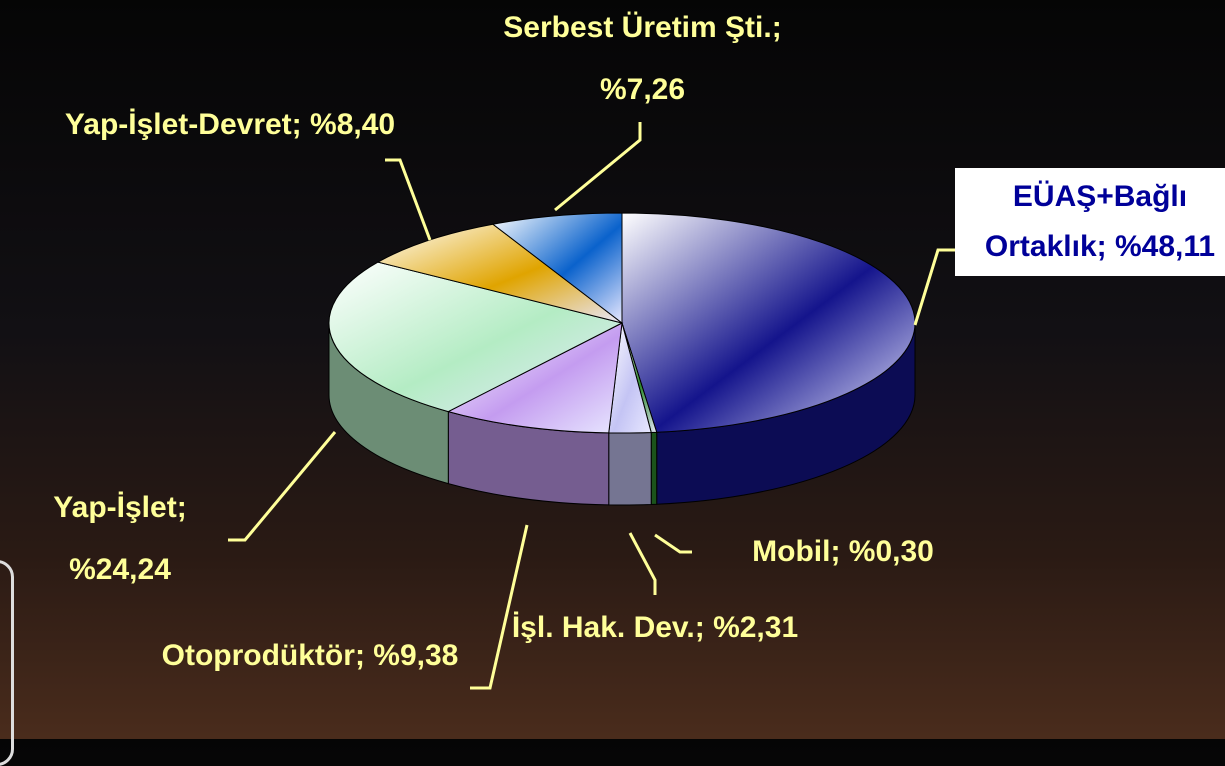  I want to click on value-label: %0,30, so click(891, 551).